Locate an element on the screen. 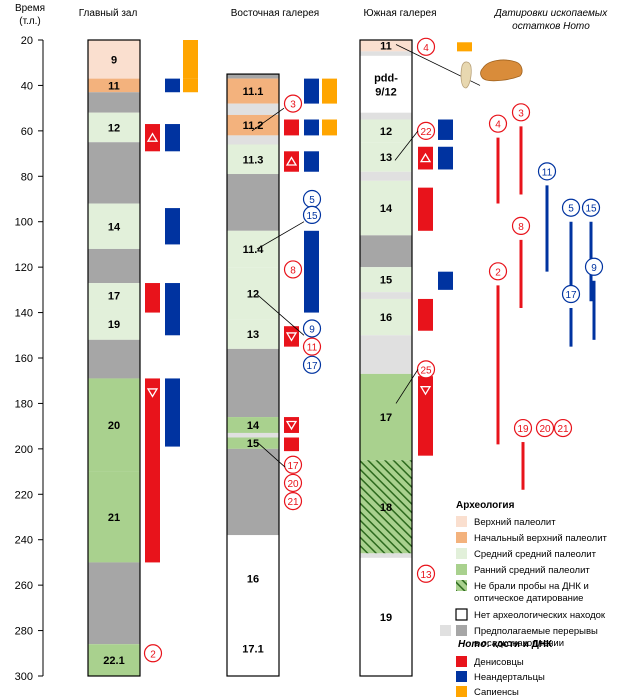 The height and width of the screenshot is (698, 620). layer-label: 9 is located at coordinates (114, 60).